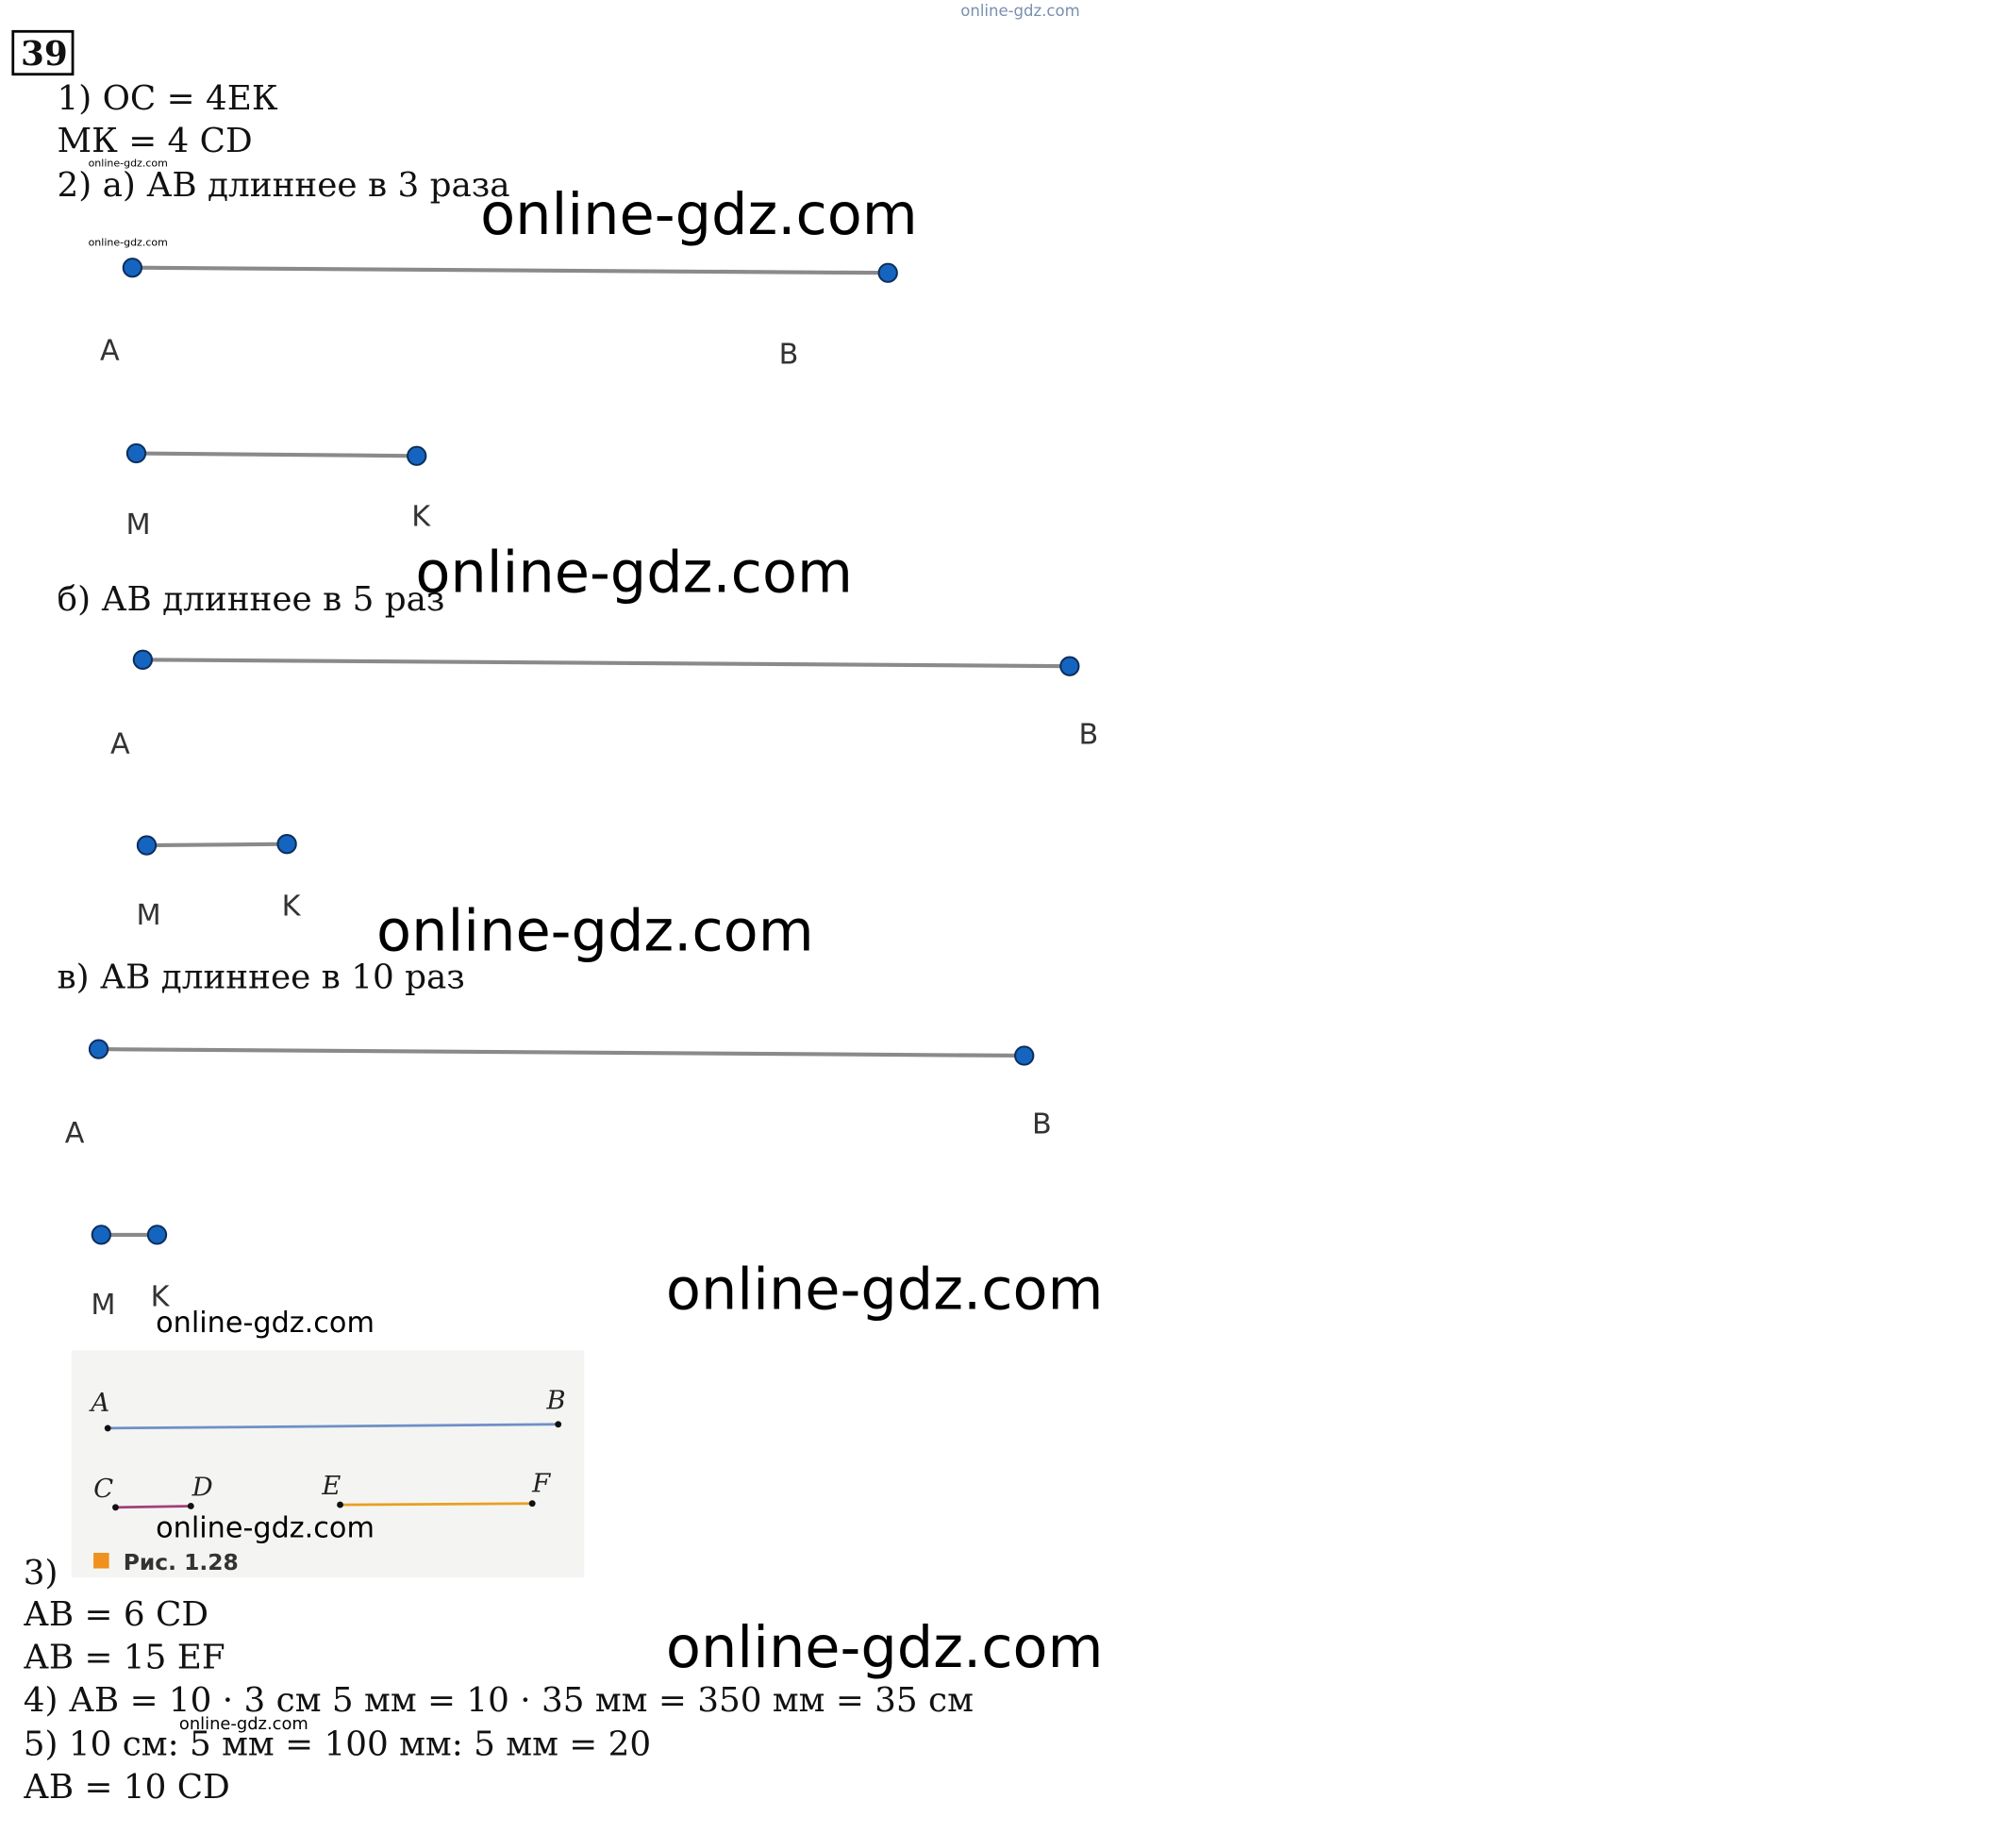  Describe the element at coordinates (124, 1657) in the screenshot. I see `text-line: АВ = 15 EF` at that location.